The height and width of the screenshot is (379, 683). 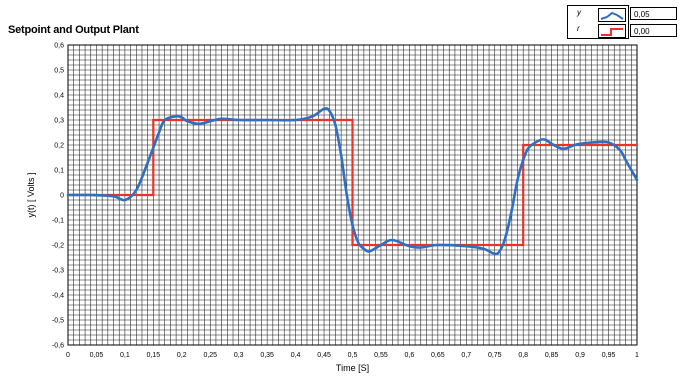 What do you see at coordinates (612, 31) in the screenshot?
I see `step-style-icon` at bounding box center [612, 31].